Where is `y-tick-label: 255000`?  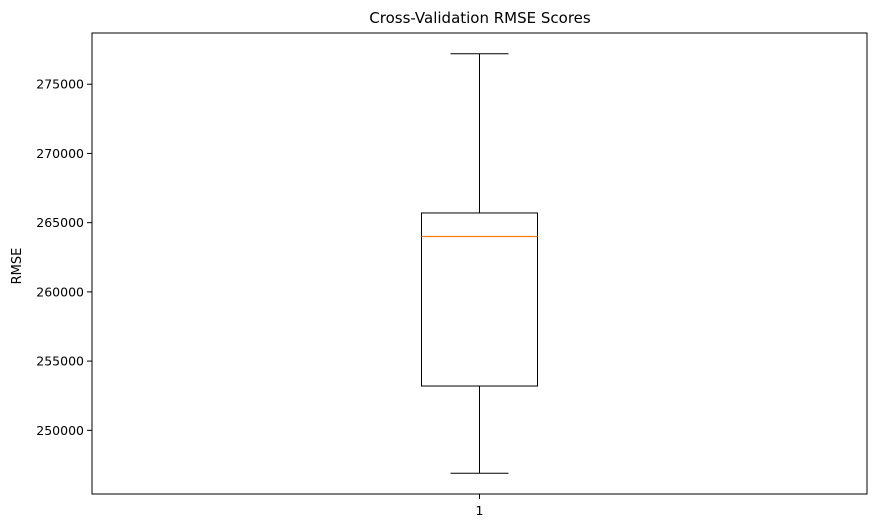
y-tick-label: 255000 is located at coordinates (60, 361).